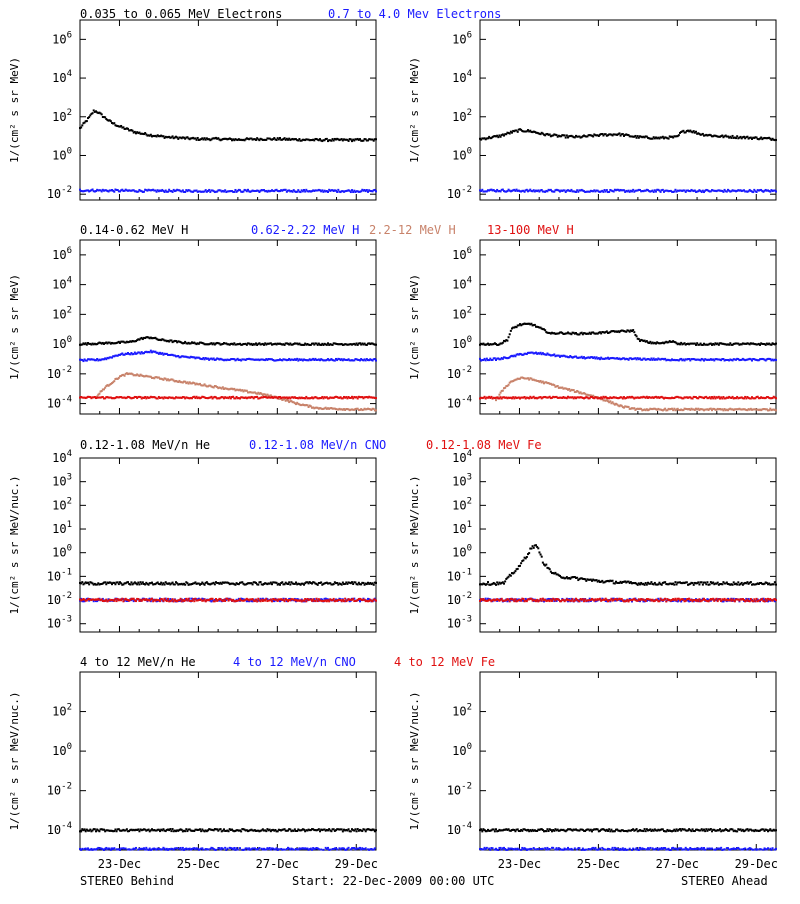 The height and width of the screenshot is (904, 800). Describe the element at coordinates (317, 445) in the screenshot. I see `legend-entry: 0.12-1.08 MeV/n CNO` at that location.